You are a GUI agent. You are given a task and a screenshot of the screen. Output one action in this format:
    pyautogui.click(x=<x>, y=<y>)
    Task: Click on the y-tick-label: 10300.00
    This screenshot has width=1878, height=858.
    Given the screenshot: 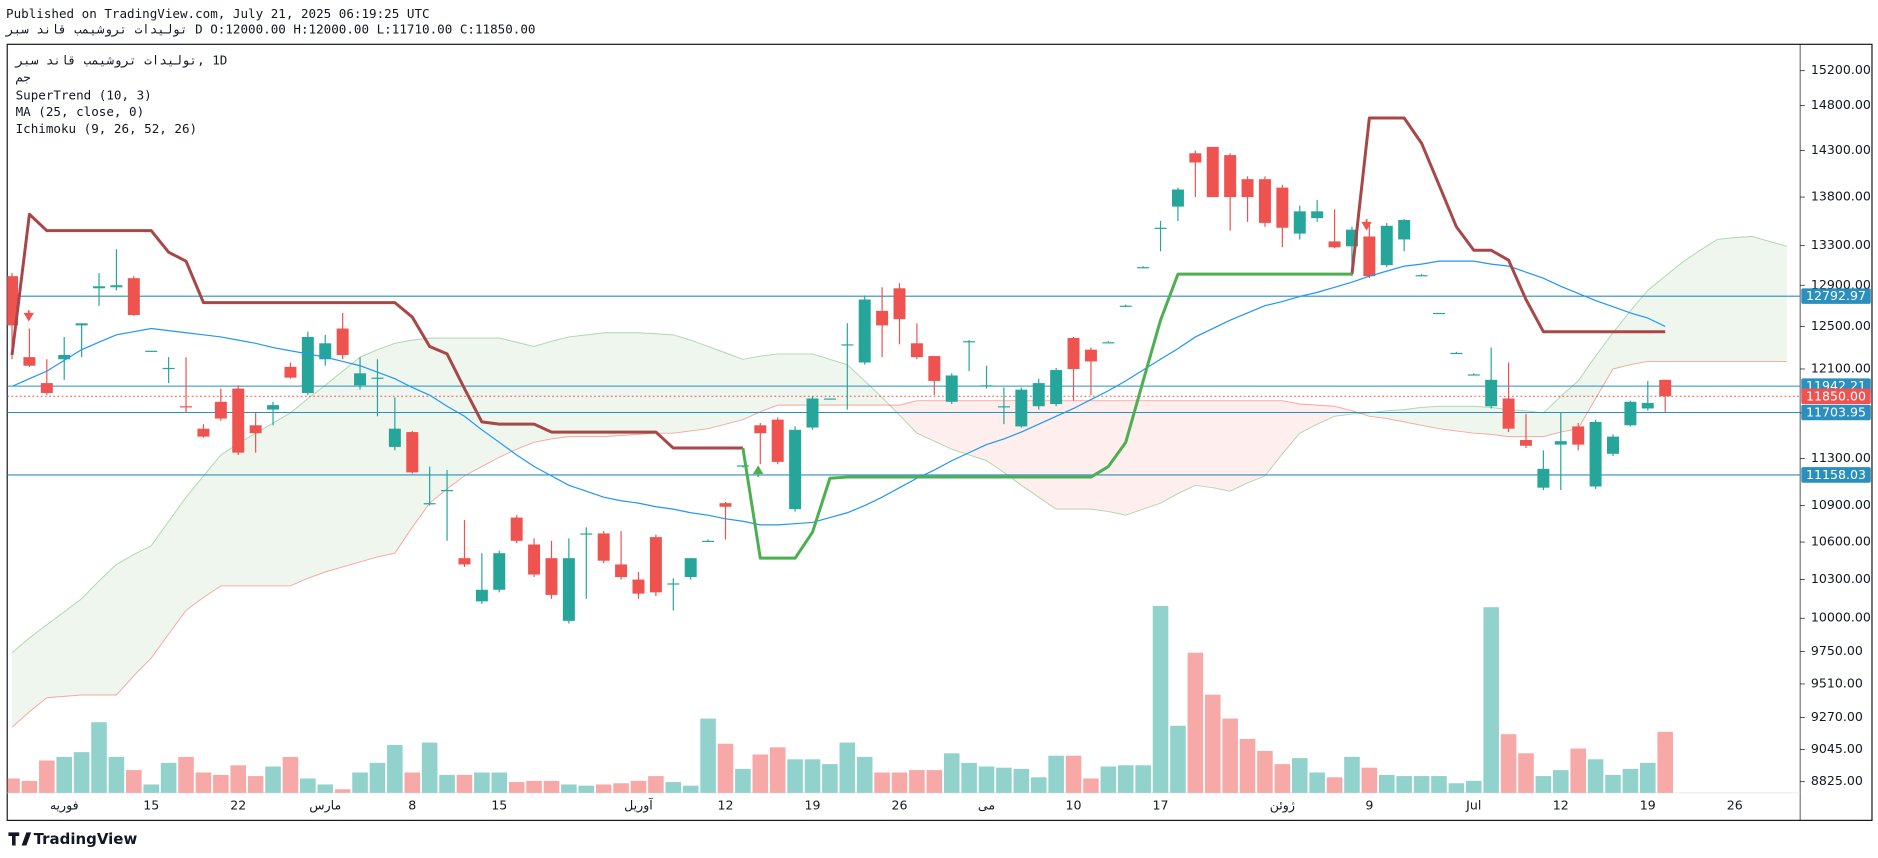 What is the action you would take?
    pyautogui.click(x=1841, y=578)
    